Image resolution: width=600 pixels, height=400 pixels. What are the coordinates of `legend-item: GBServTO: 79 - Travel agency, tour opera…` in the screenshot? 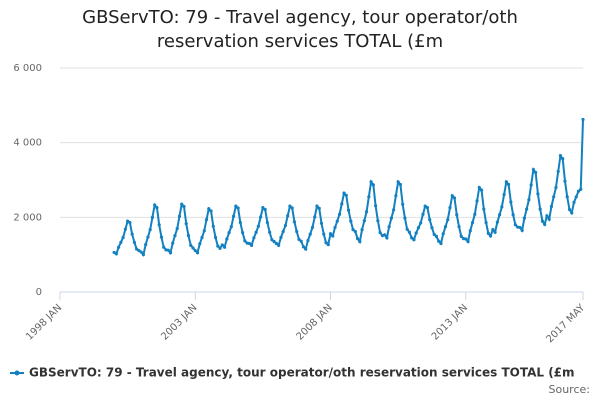 It's located at (292, 373).